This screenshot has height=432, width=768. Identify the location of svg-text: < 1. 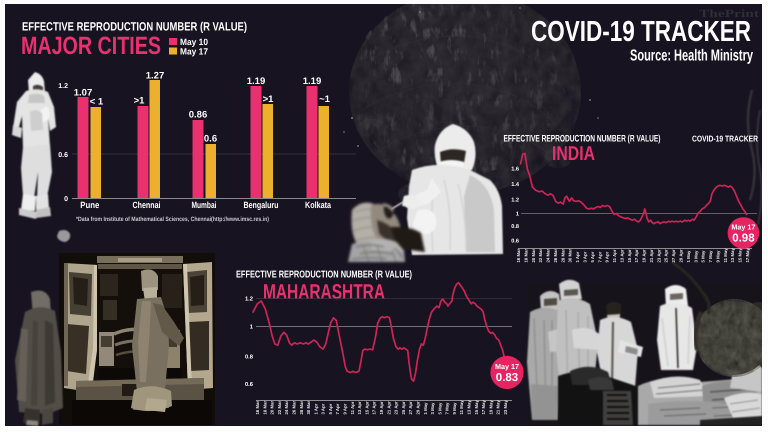
(97, 102).